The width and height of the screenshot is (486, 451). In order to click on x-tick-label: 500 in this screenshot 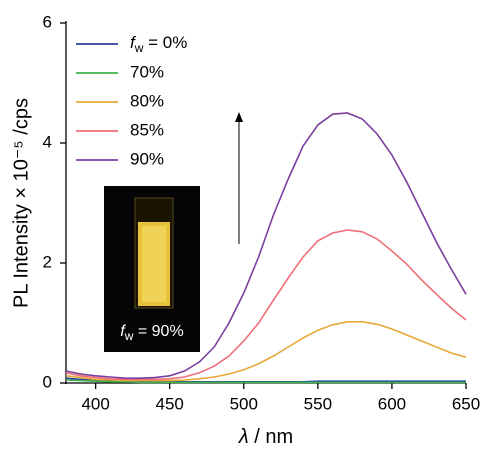, I will do `click(244, 403)`.